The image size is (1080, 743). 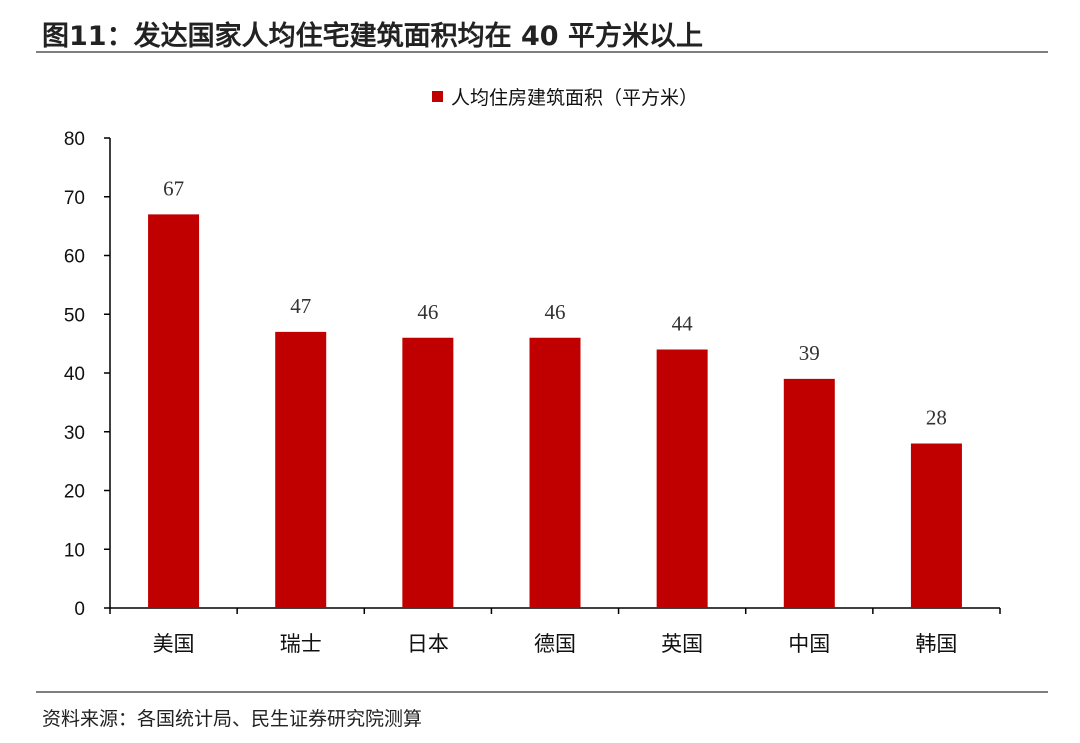 I want to click on y-tick-label: 30, so click(x=74, y=433).